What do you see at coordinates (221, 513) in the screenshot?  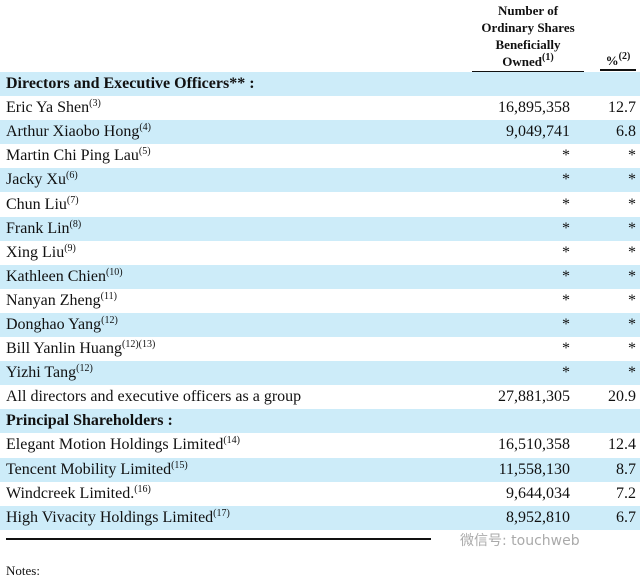 I see `footnote-ref: (17)` at bounding box center [221, 513].